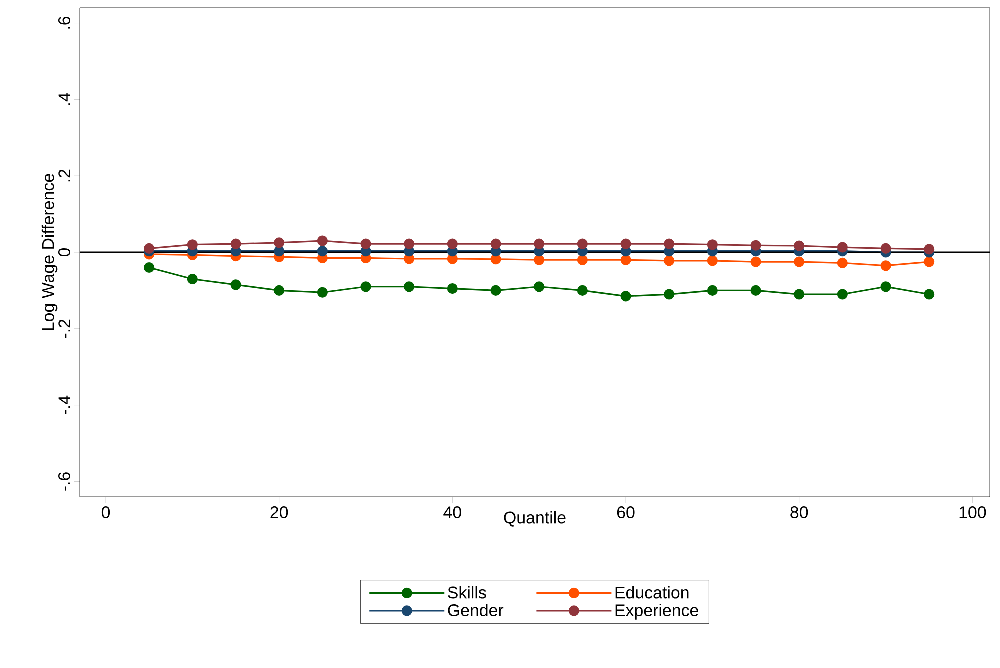 This screenshot has height=668, width=1000. I want to click on y-tick-label: -.4, so click(64, 405).